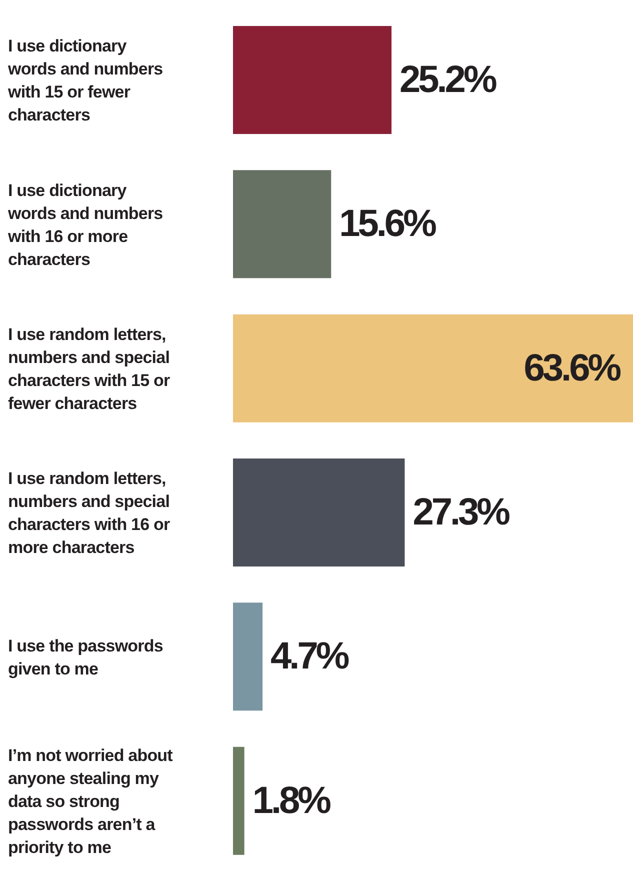  I want to click on data-label: 4.7%, so click(309, 657).